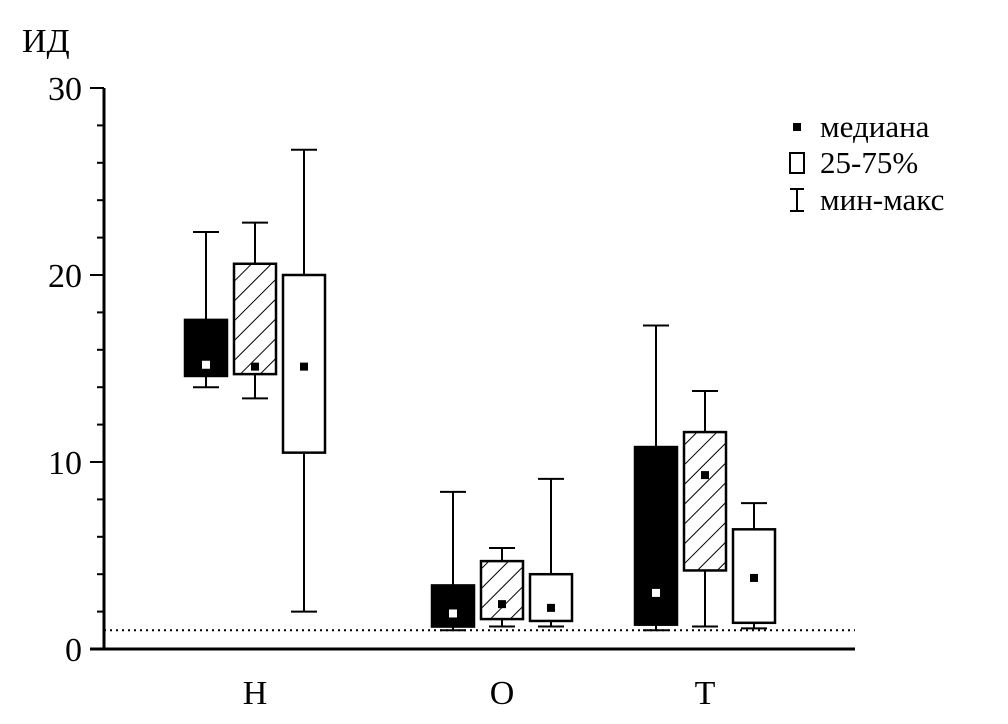  What do you see at coordinates (754, 566) in the screenshot?
I see `box-Т-series-3` at bounding box center [754, 566].